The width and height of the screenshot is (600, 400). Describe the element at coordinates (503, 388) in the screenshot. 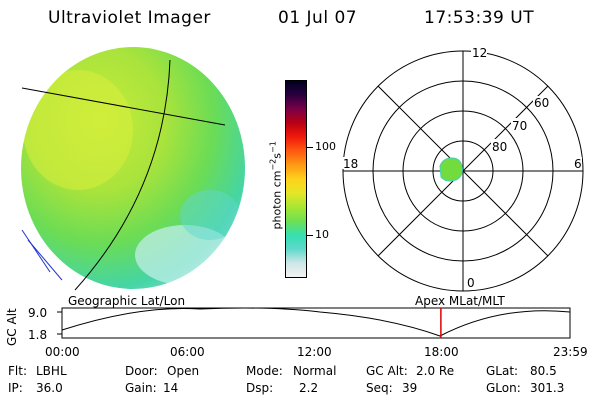

I see `glon-label: GLon:` at that location.